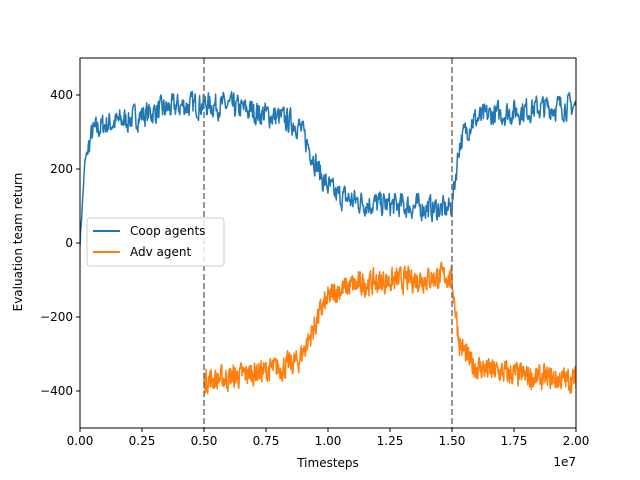  What do you see at coordinates (142, 441) in the screenshot?
I see `x-tick-label: 0.25` at bounding box center [142, 441].